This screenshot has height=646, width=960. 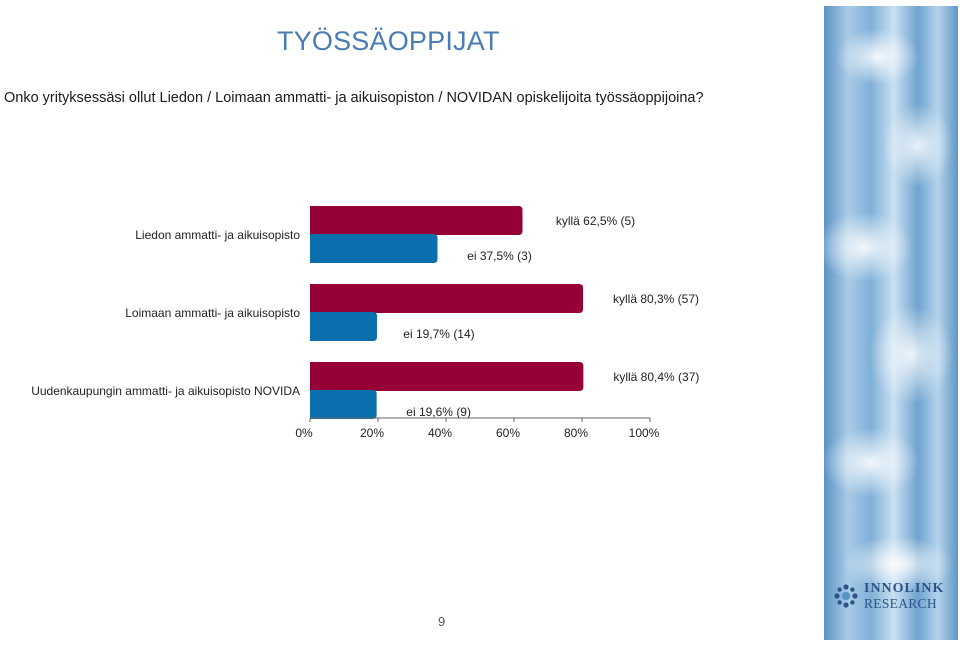 What do you see at coordinates (846, 596) in the screenshot?
I see `logo-mark-icon` at bounding box center [846, 596].